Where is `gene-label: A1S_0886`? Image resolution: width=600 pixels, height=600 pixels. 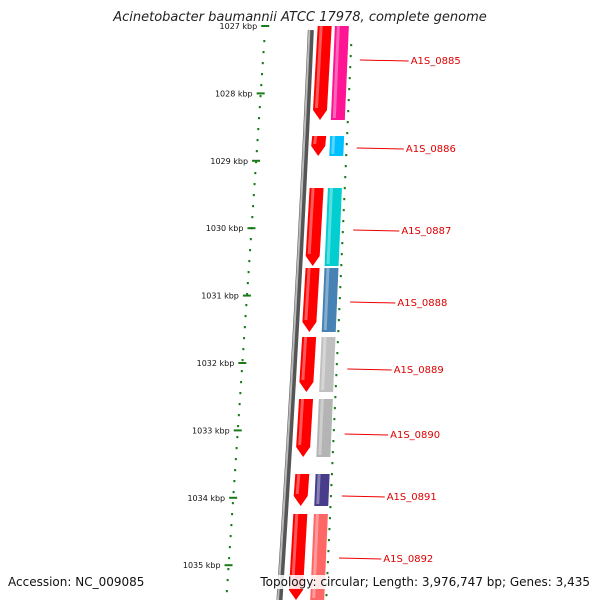 gene-label: A1S_0886 is located at coordinates (431, 149).